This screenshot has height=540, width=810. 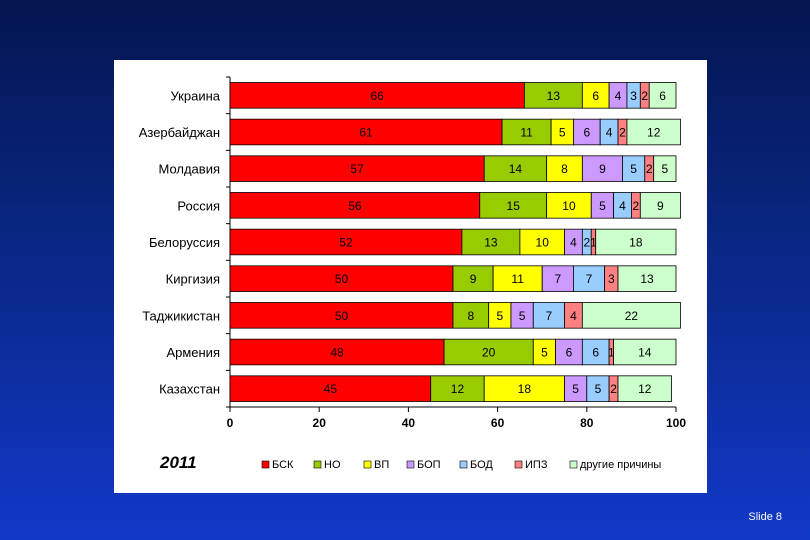 I want to click on legend-label: ВП, so click(x=381, y=465).